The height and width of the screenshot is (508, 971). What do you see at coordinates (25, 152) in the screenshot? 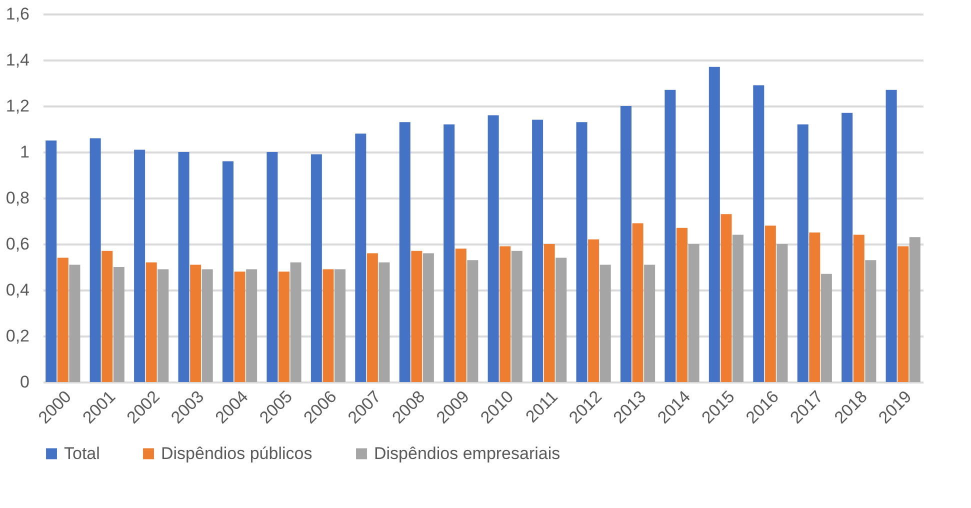
I see `y-tick-label: 1` at bounding box center [25, 152].